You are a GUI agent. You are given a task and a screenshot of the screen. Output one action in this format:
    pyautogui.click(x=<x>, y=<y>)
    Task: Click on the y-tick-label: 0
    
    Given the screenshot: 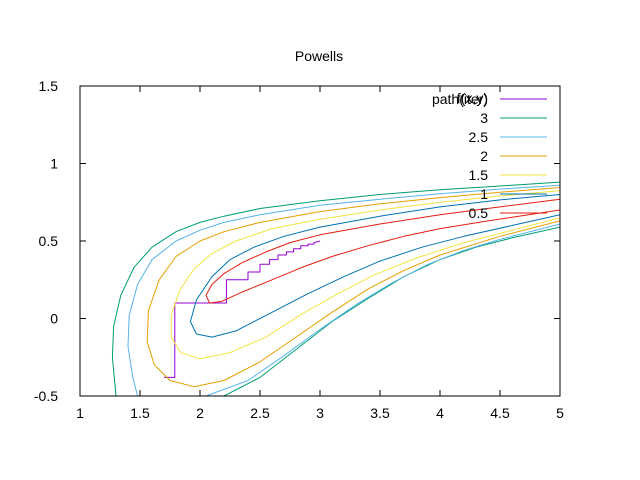 What is the action you would take?
    pyautogui.click(x=54, y=319)
    